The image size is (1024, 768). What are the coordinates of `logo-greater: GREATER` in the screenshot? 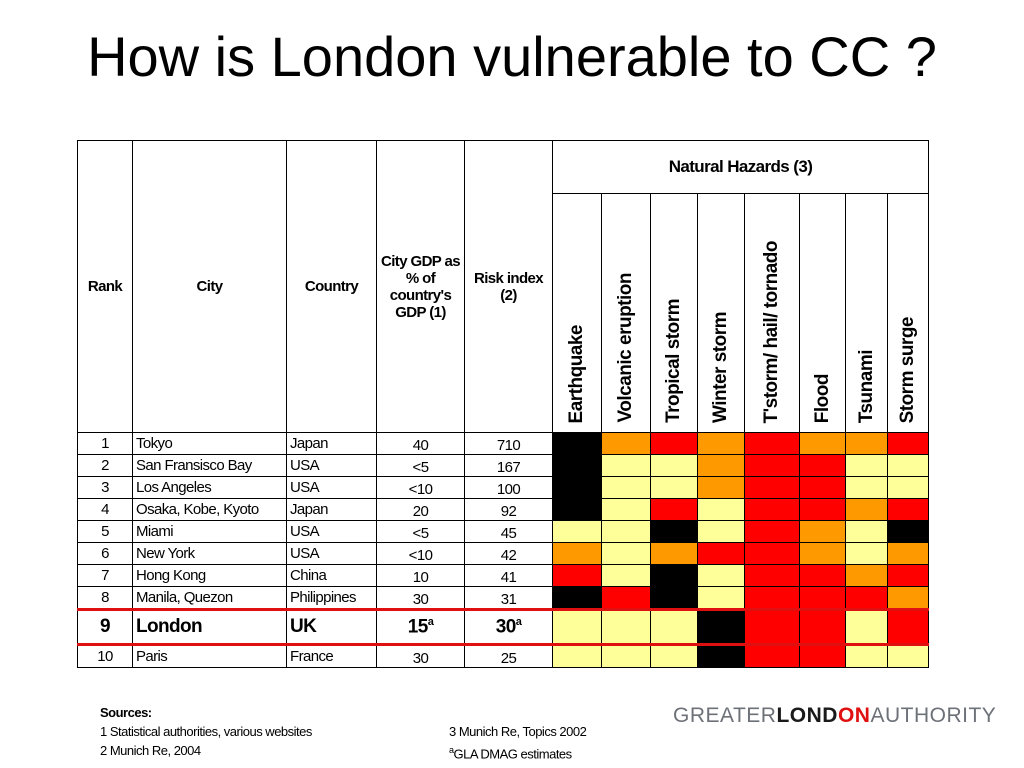 It's located at (725, 715).